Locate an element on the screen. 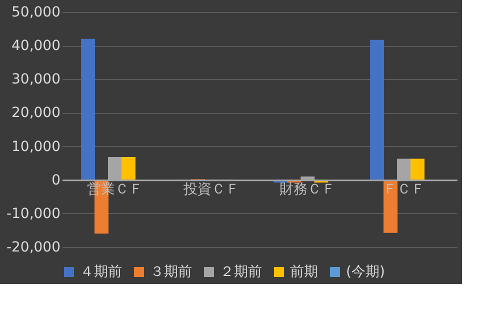 The image size is (482, 324). legend-label: (今期) is located at coordinates (365, 272).